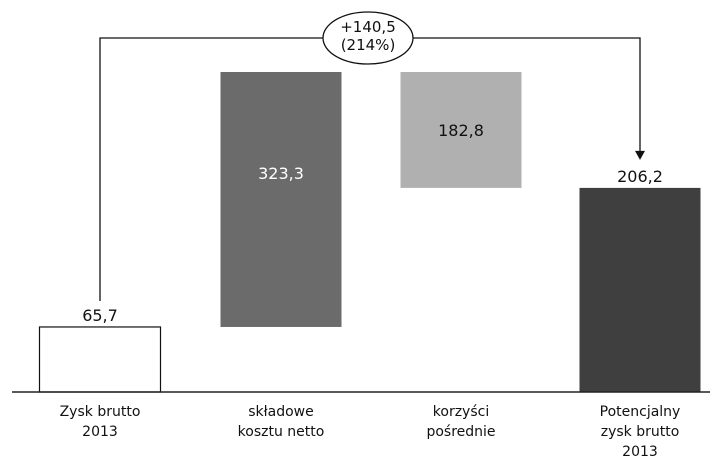 This screenshot has height=458, width=721. What do you see at coordinates (461, 412) in the screenshot?
I see `category-label-2-0: korzyści` at bounding box center [461, 412].